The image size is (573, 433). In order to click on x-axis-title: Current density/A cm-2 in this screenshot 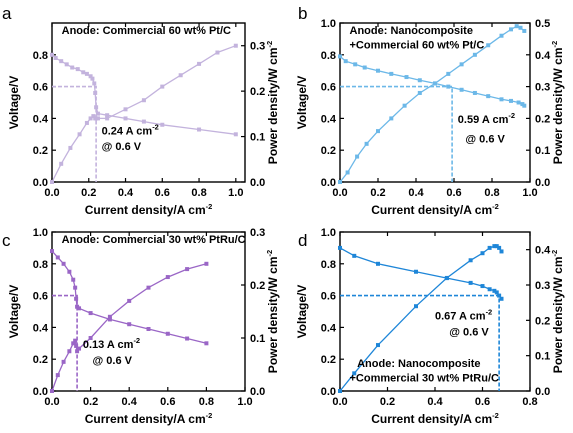, I will do `click(435, 209)`.